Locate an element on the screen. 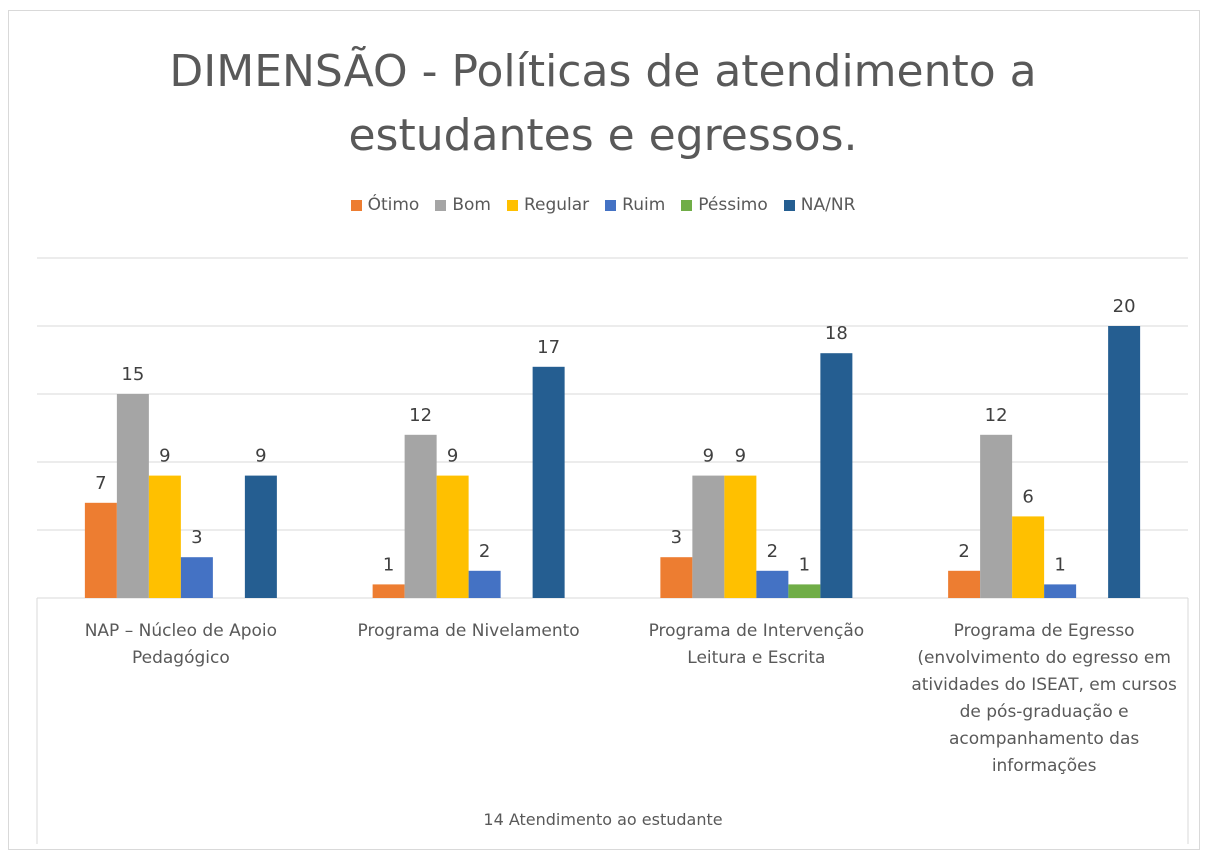 The height and width of the screenshot is (850, 1206). legend: Ótimo Bom Regular Ruim Péssimo NA/NR is located at coordinates (603, 205).